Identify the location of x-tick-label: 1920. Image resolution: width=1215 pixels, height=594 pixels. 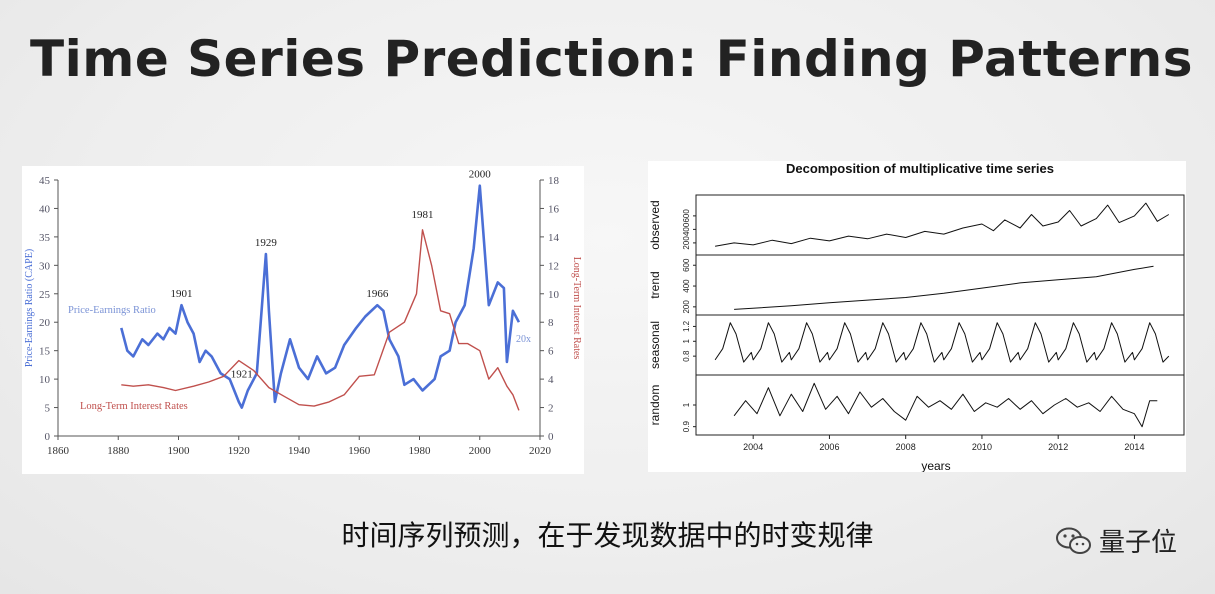
(239, 451).